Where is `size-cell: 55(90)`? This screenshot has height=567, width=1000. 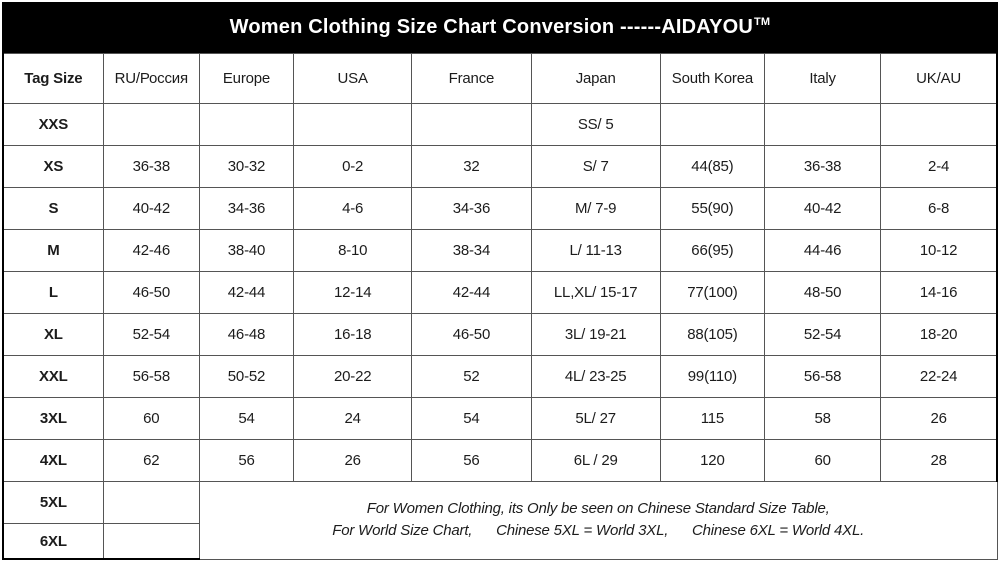
size-cell: 55(90) is located at coordinates (712, 208).